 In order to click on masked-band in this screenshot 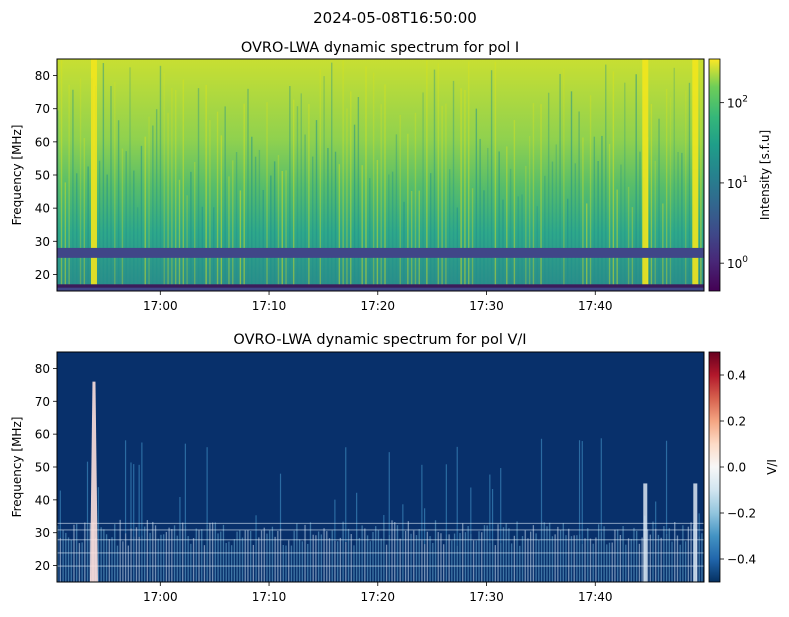, I will do `click(380, 252)`.